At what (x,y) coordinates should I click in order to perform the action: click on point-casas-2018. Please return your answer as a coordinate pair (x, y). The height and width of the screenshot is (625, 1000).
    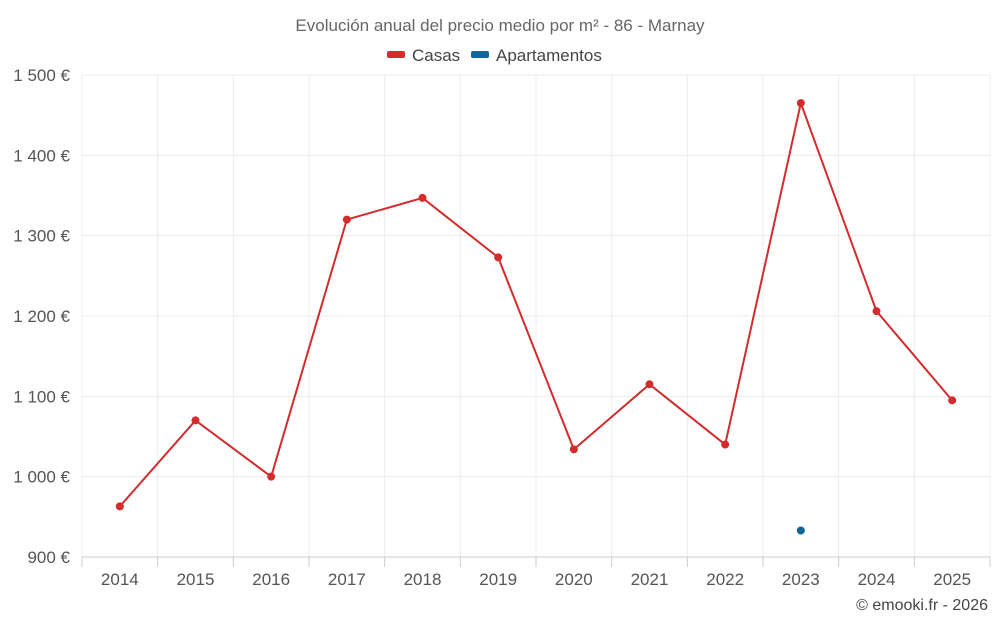
    Looking at the image, I should click on (422, 197).